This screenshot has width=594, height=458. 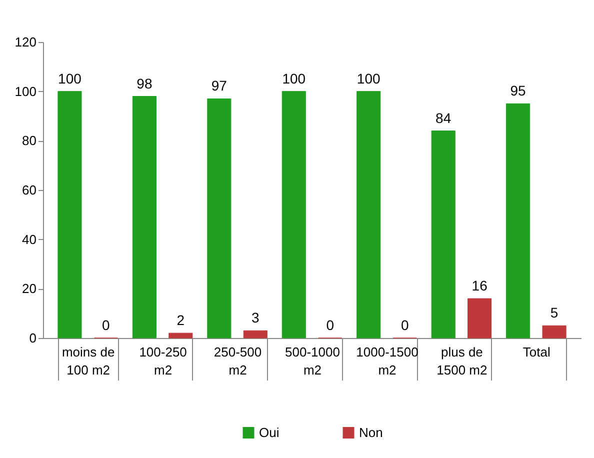 I want to click on y-tick-label: 80, so click(x=29, y=140).